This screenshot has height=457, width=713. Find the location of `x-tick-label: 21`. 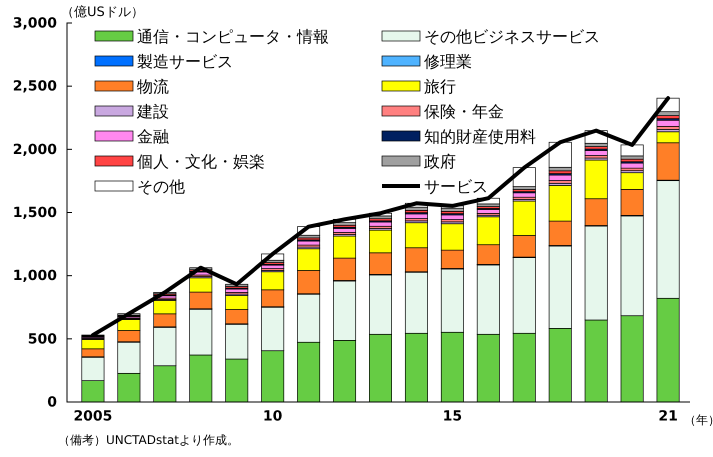

x-tick-label: 21 is located at coordinates (668, 416).